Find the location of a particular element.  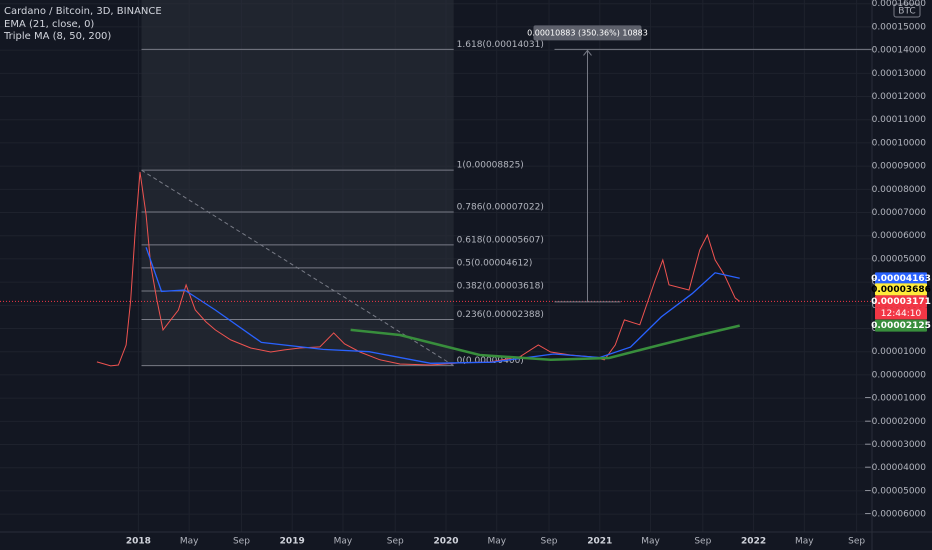

y-tick-label: −0.00001000 is located at coordinates (895, 399).